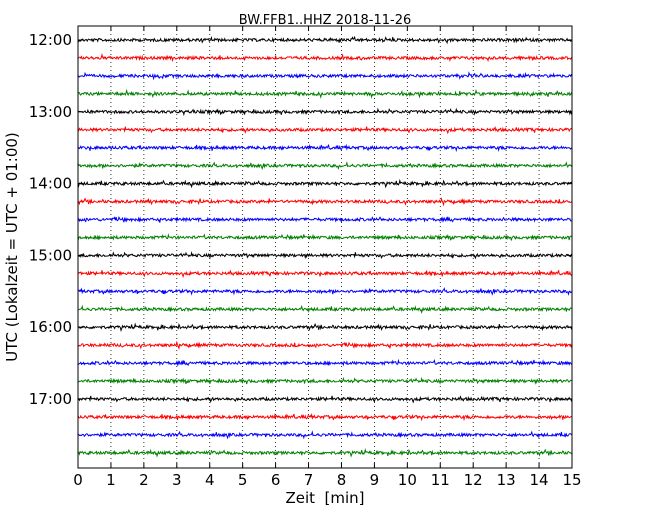  What do you see at coordinates (50, 255) in the screenshot?
I see `y-tick-label: 15:00` at bounding box center [50, 255].